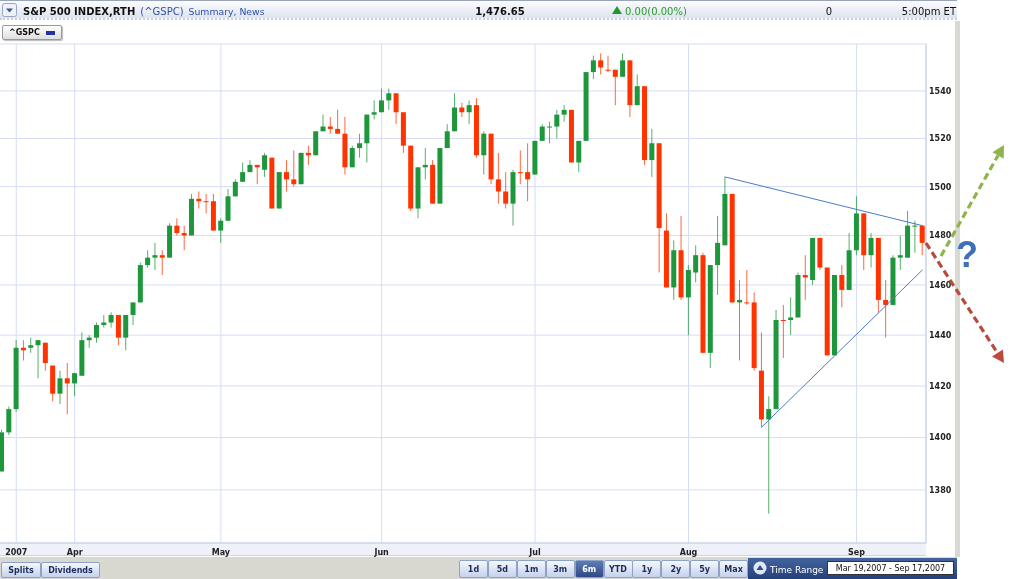  What do you see at coordinates (24, 32) in the screenshot?
I see `text: ^GSPC` at bounding box center [24, 32].